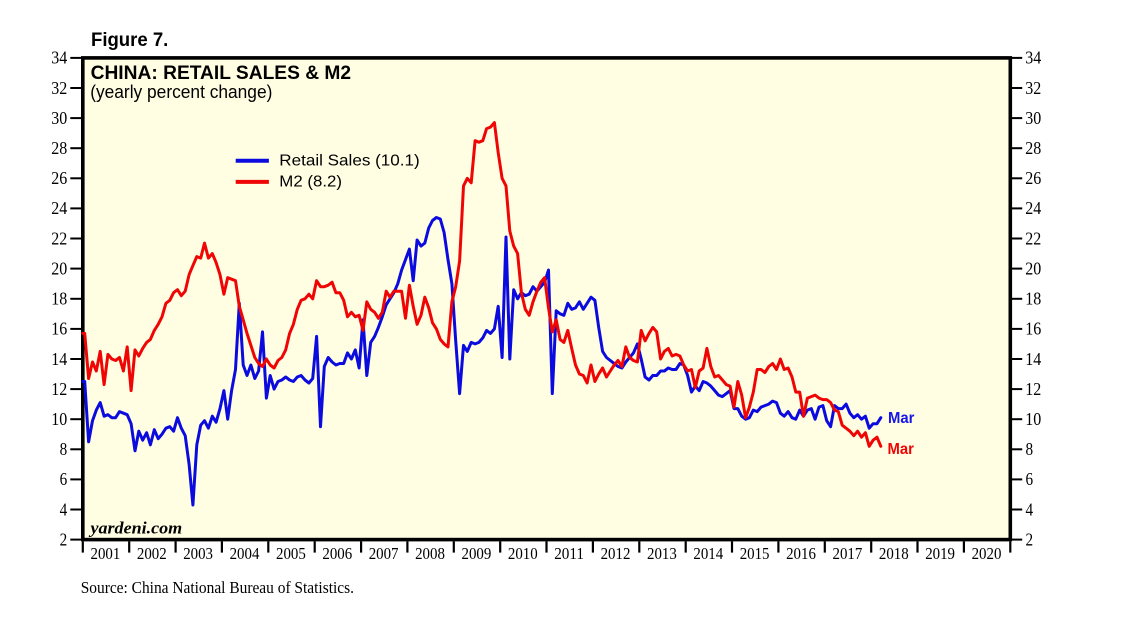 The width and height of the screenshot is (1138, 622). I want to click on svg-text: 2019, so click(940, 553).